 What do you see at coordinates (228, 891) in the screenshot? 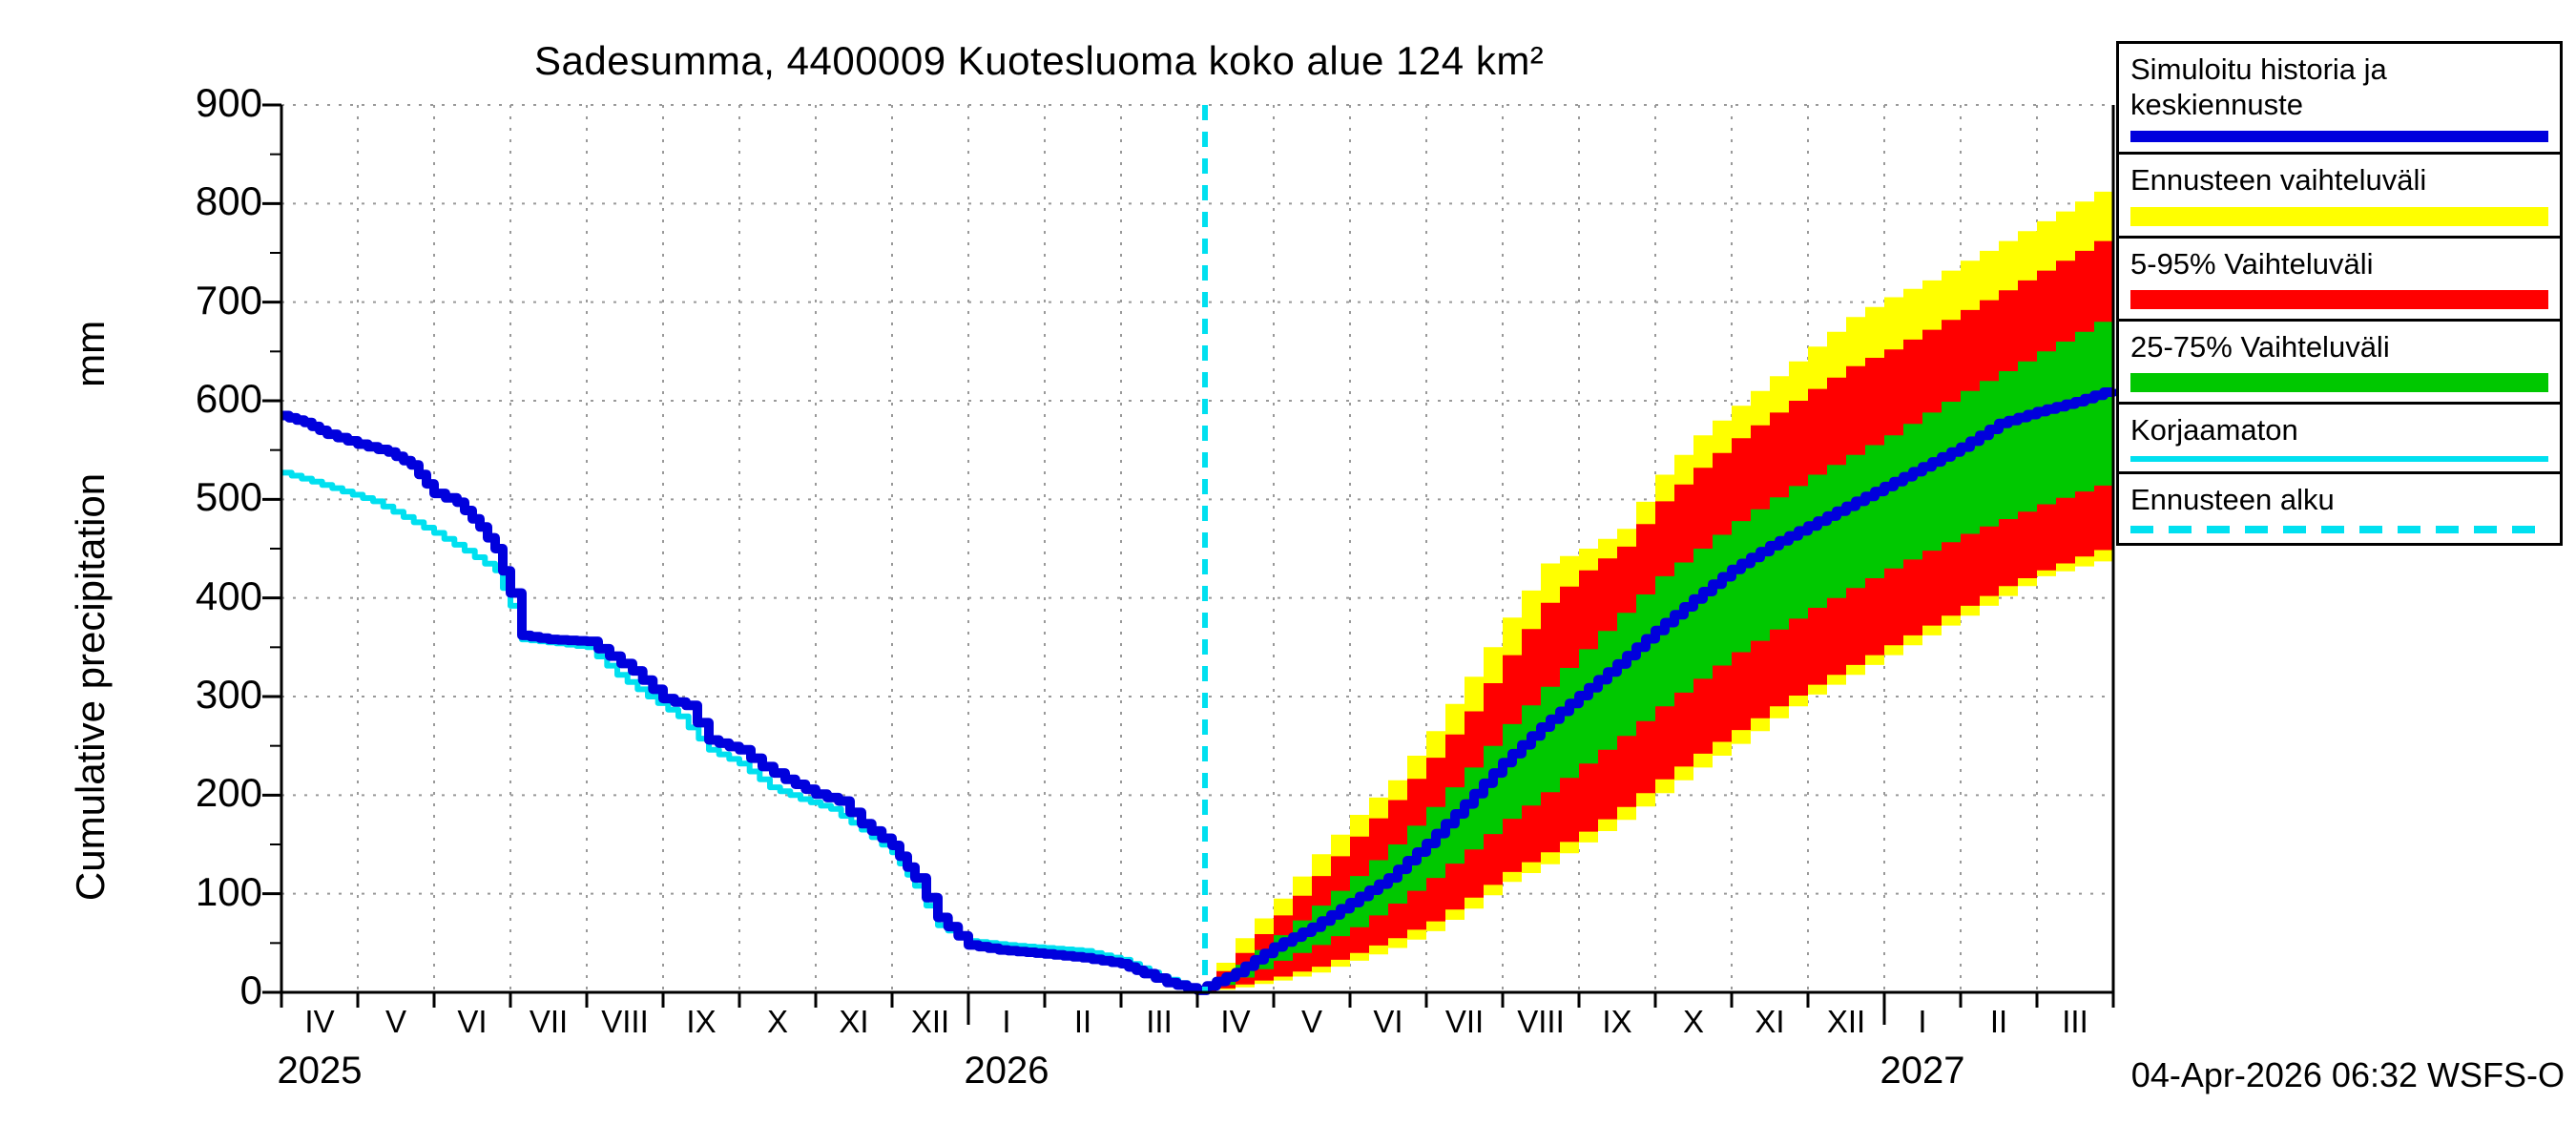
I see `y-tick-label: 100` at bounding box center [228, 891].